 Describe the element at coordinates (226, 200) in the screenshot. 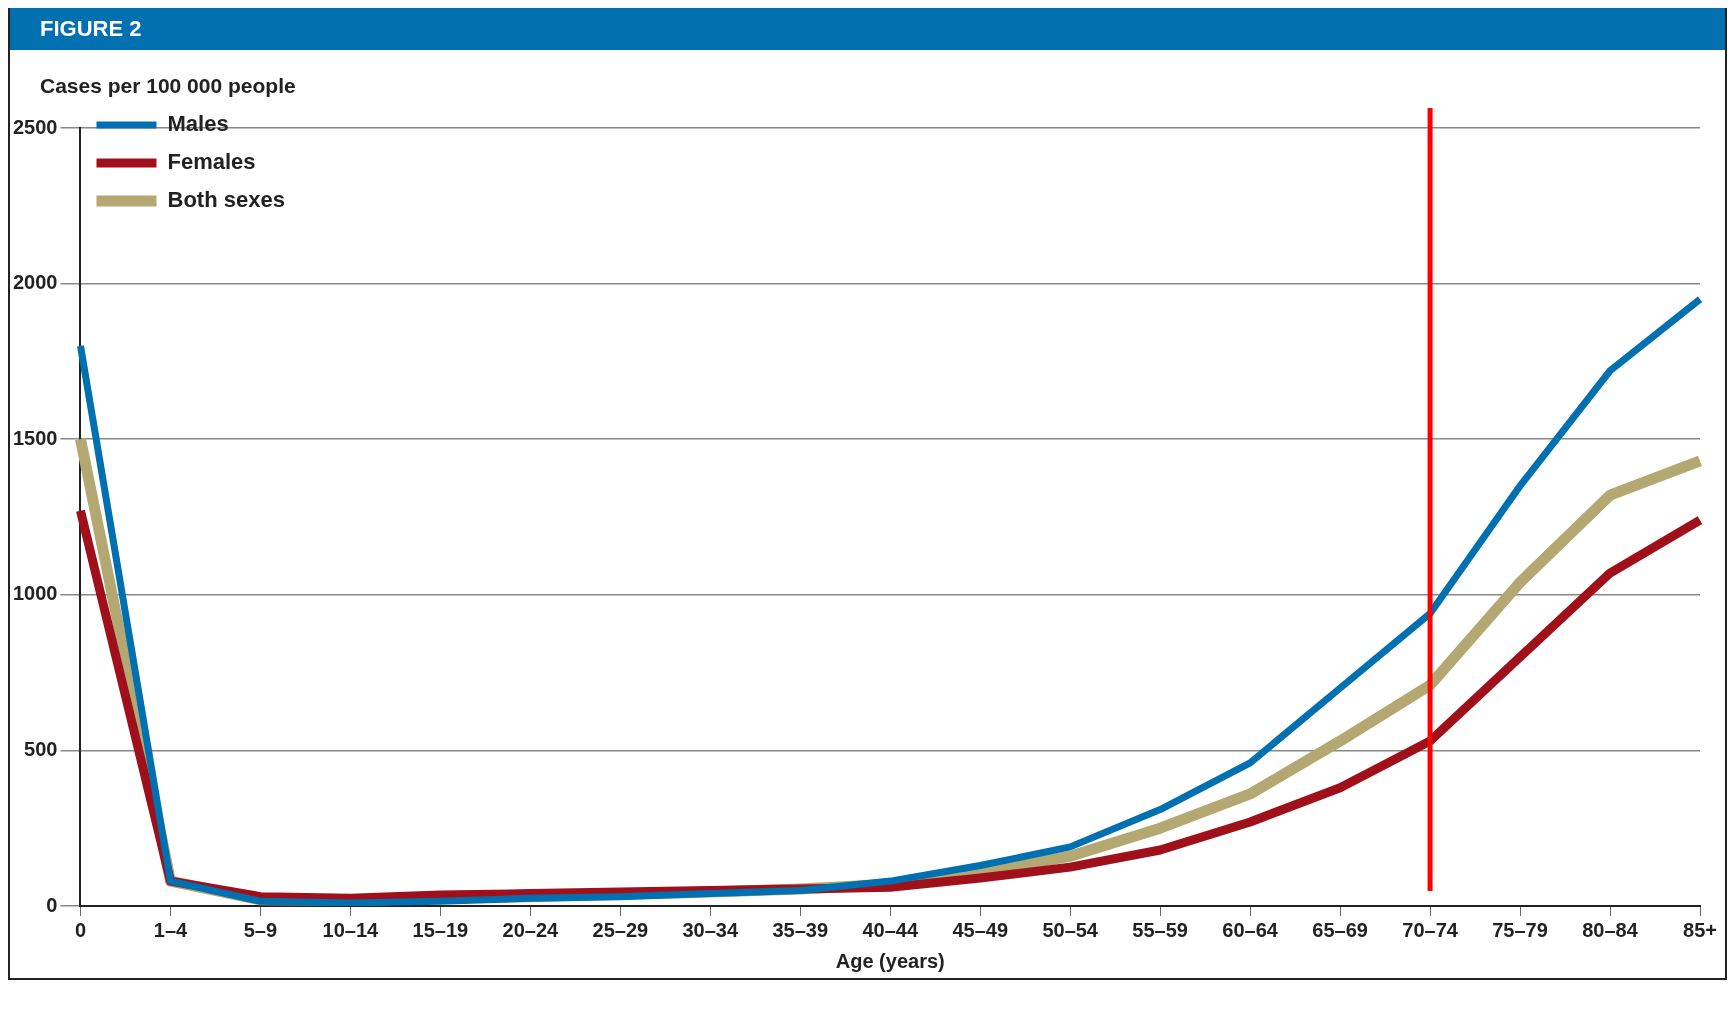

I see `legend-label: Both sexes` at that location.